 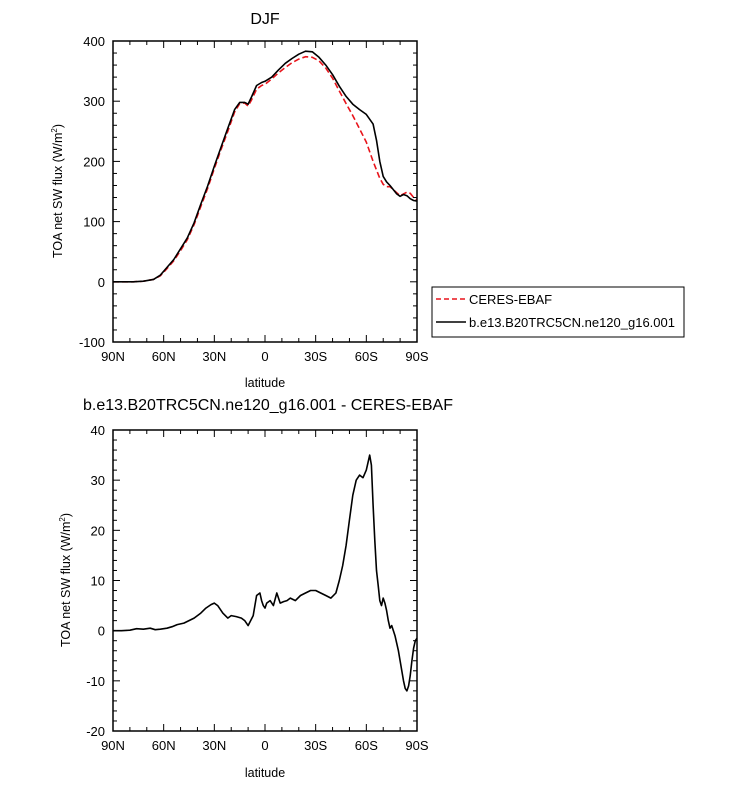 I want to click on top-x-tick-label: 90N, so click(x=113, y=356).